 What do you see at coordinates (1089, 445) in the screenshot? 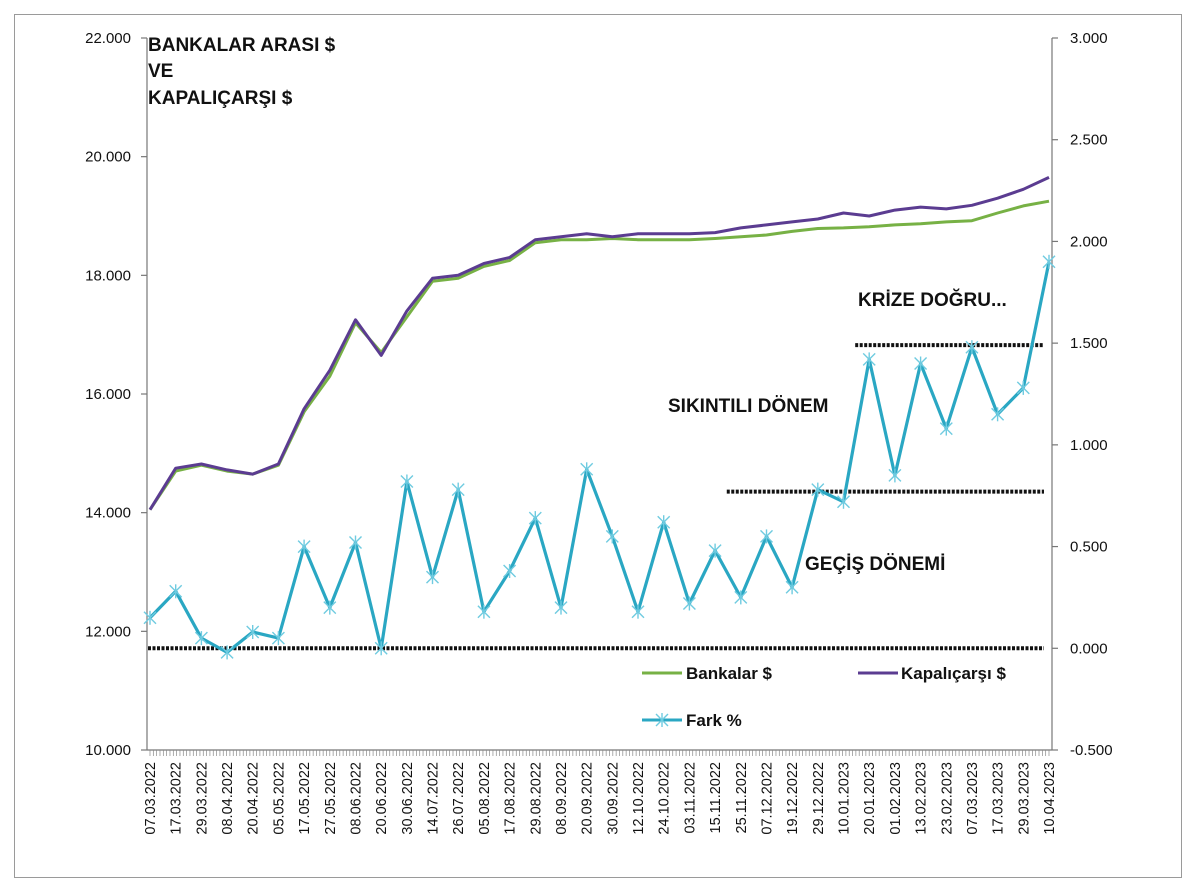
I see `right-tick-label: 1.000` at bounding box center [1089, 445].